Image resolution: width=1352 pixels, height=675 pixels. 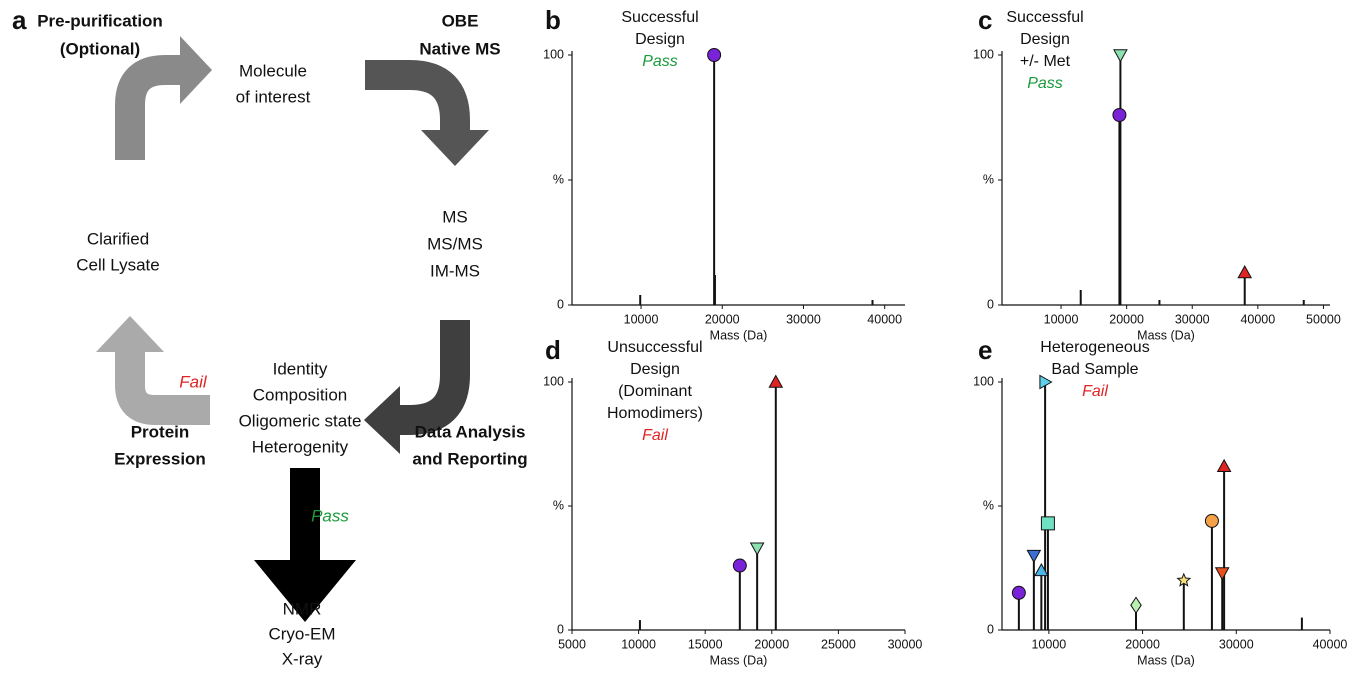 I want to click on node-label: Heterogenity, so click(x=300, y=446).